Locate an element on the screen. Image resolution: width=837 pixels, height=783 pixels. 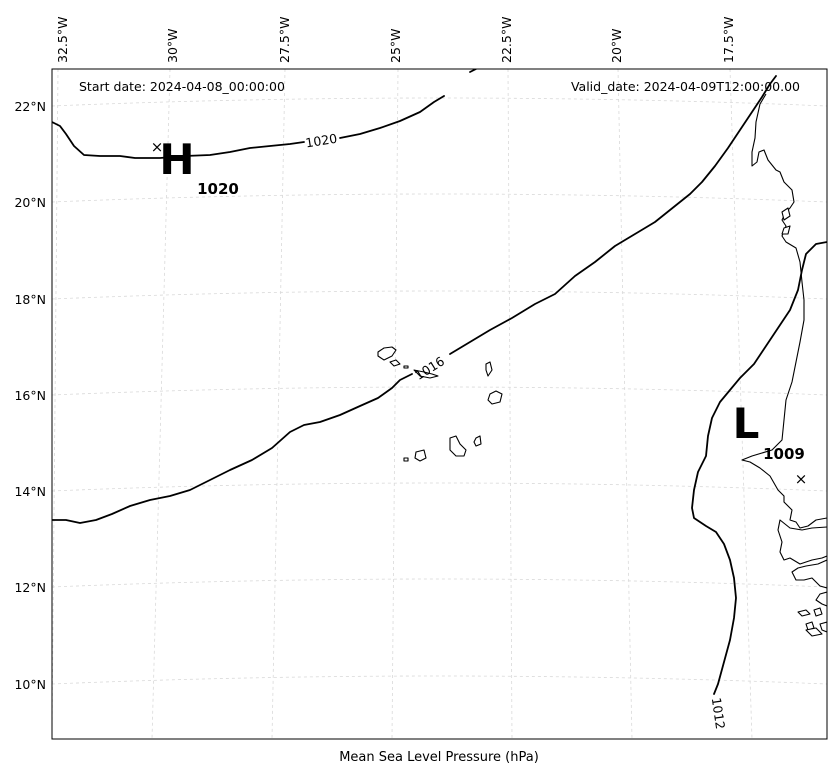
meridian-17-5w is located at coordinates (741, 404).